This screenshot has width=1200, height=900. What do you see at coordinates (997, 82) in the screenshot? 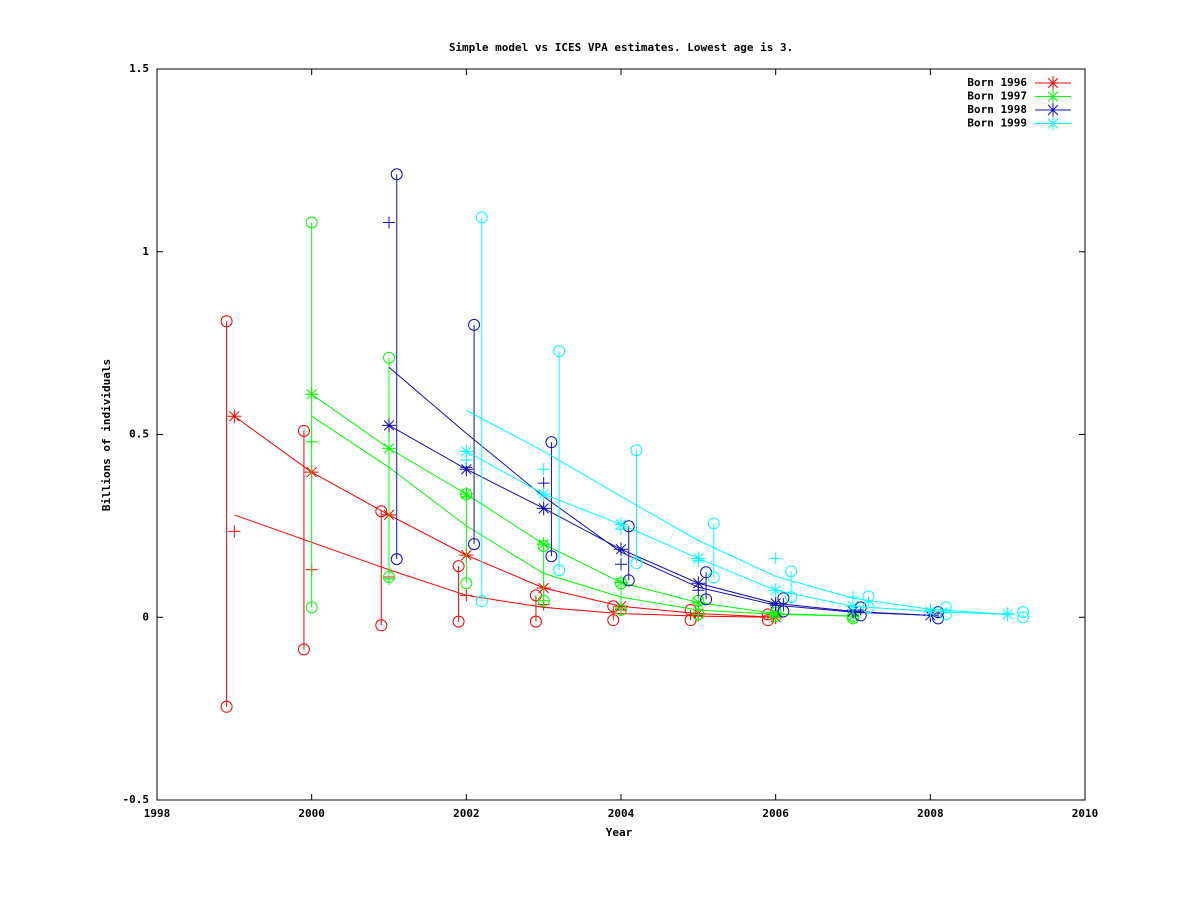
I see `legend-label: Born 1996` at bounding box center [997, 82].